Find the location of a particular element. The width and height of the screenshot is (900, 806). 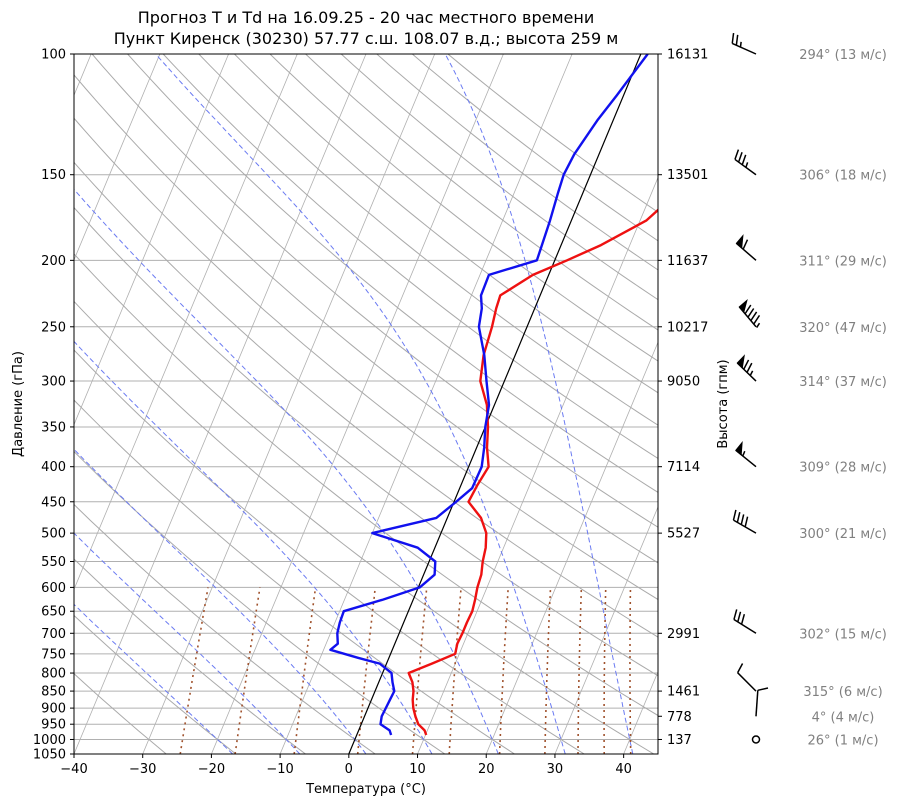

y-tick-label: 650 is located at coordinates (53, 612).